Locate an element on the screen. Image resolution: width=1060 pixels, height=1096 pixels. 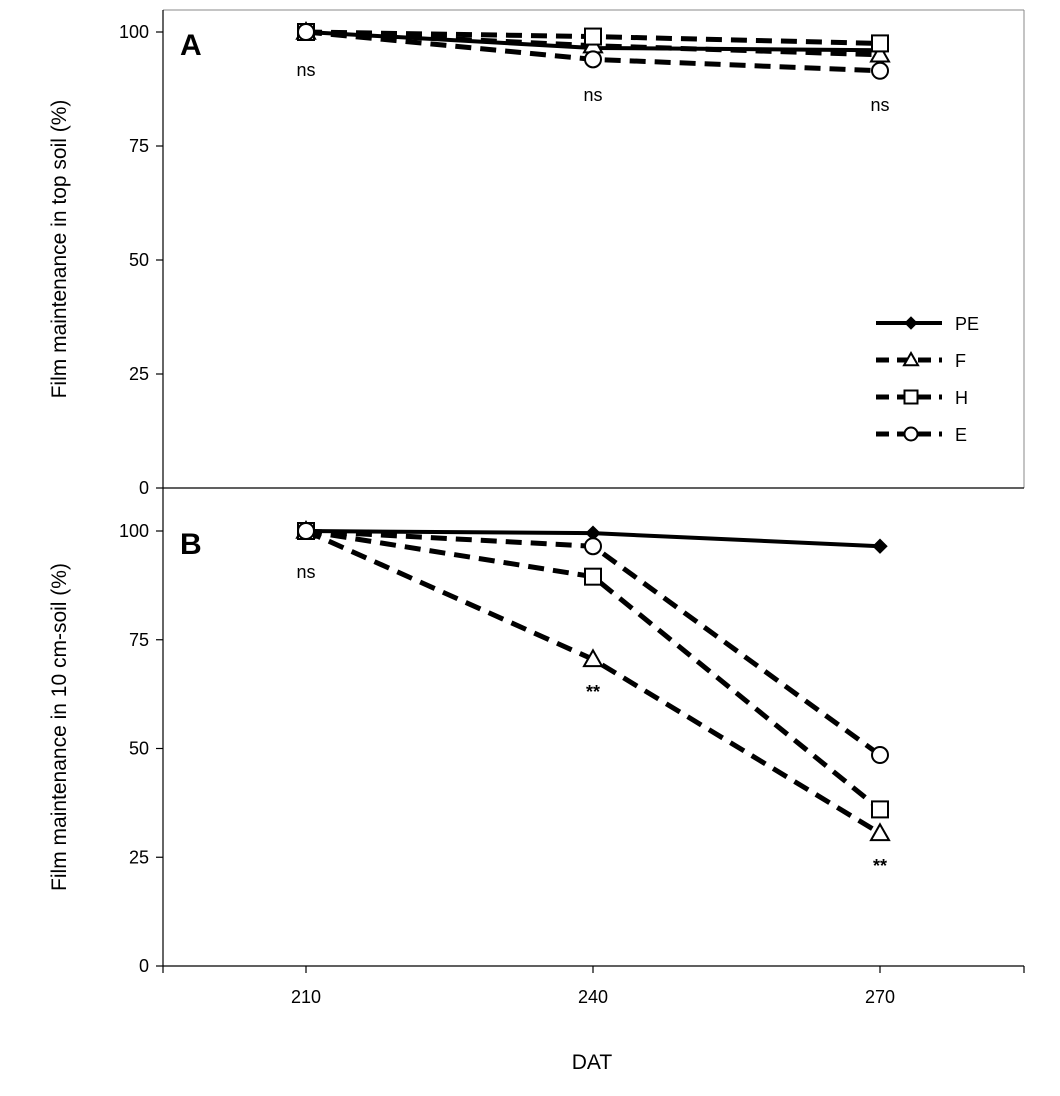
y-axis-title: Film maintenance in 10 cm-soil (%) is located at coordinates (59, 727).